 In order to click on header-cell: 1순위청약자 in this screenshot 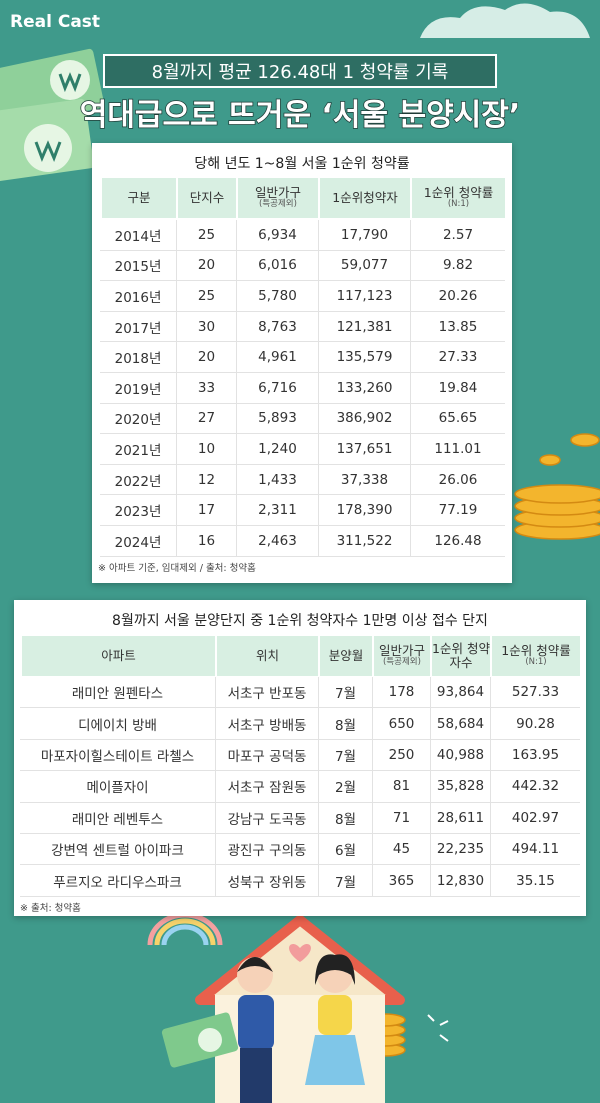, I will do `click(364, 198)`.